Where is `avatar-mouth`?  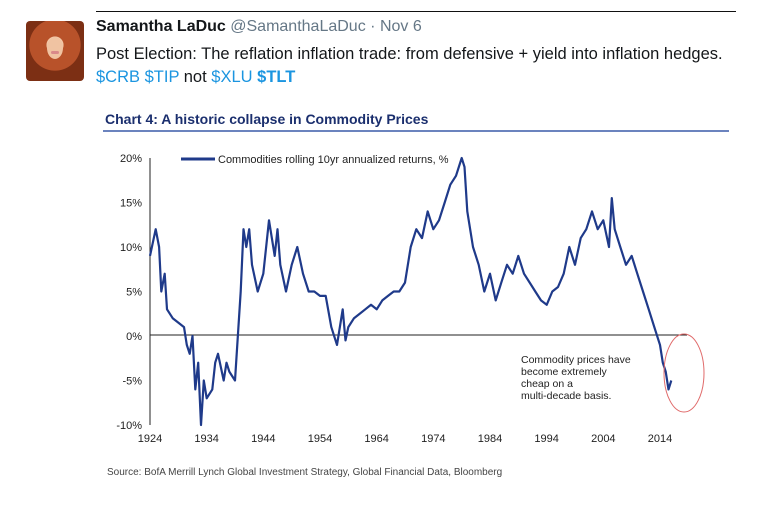
avatar-mouth is located at coordinates (55, 52).